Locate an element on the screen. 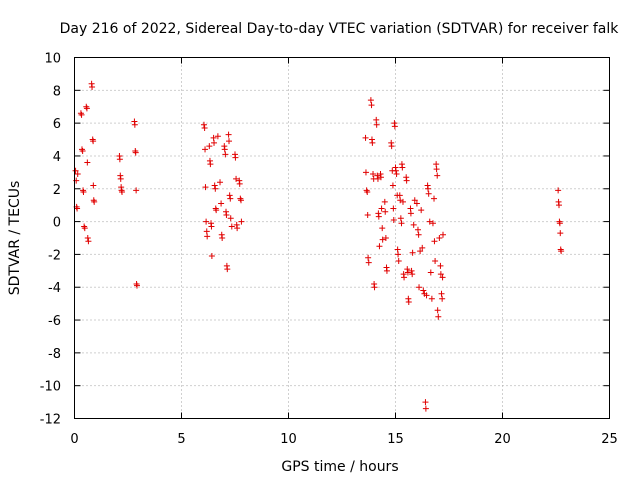  x-tick-label: 0 is located at coordinates (74, 439).